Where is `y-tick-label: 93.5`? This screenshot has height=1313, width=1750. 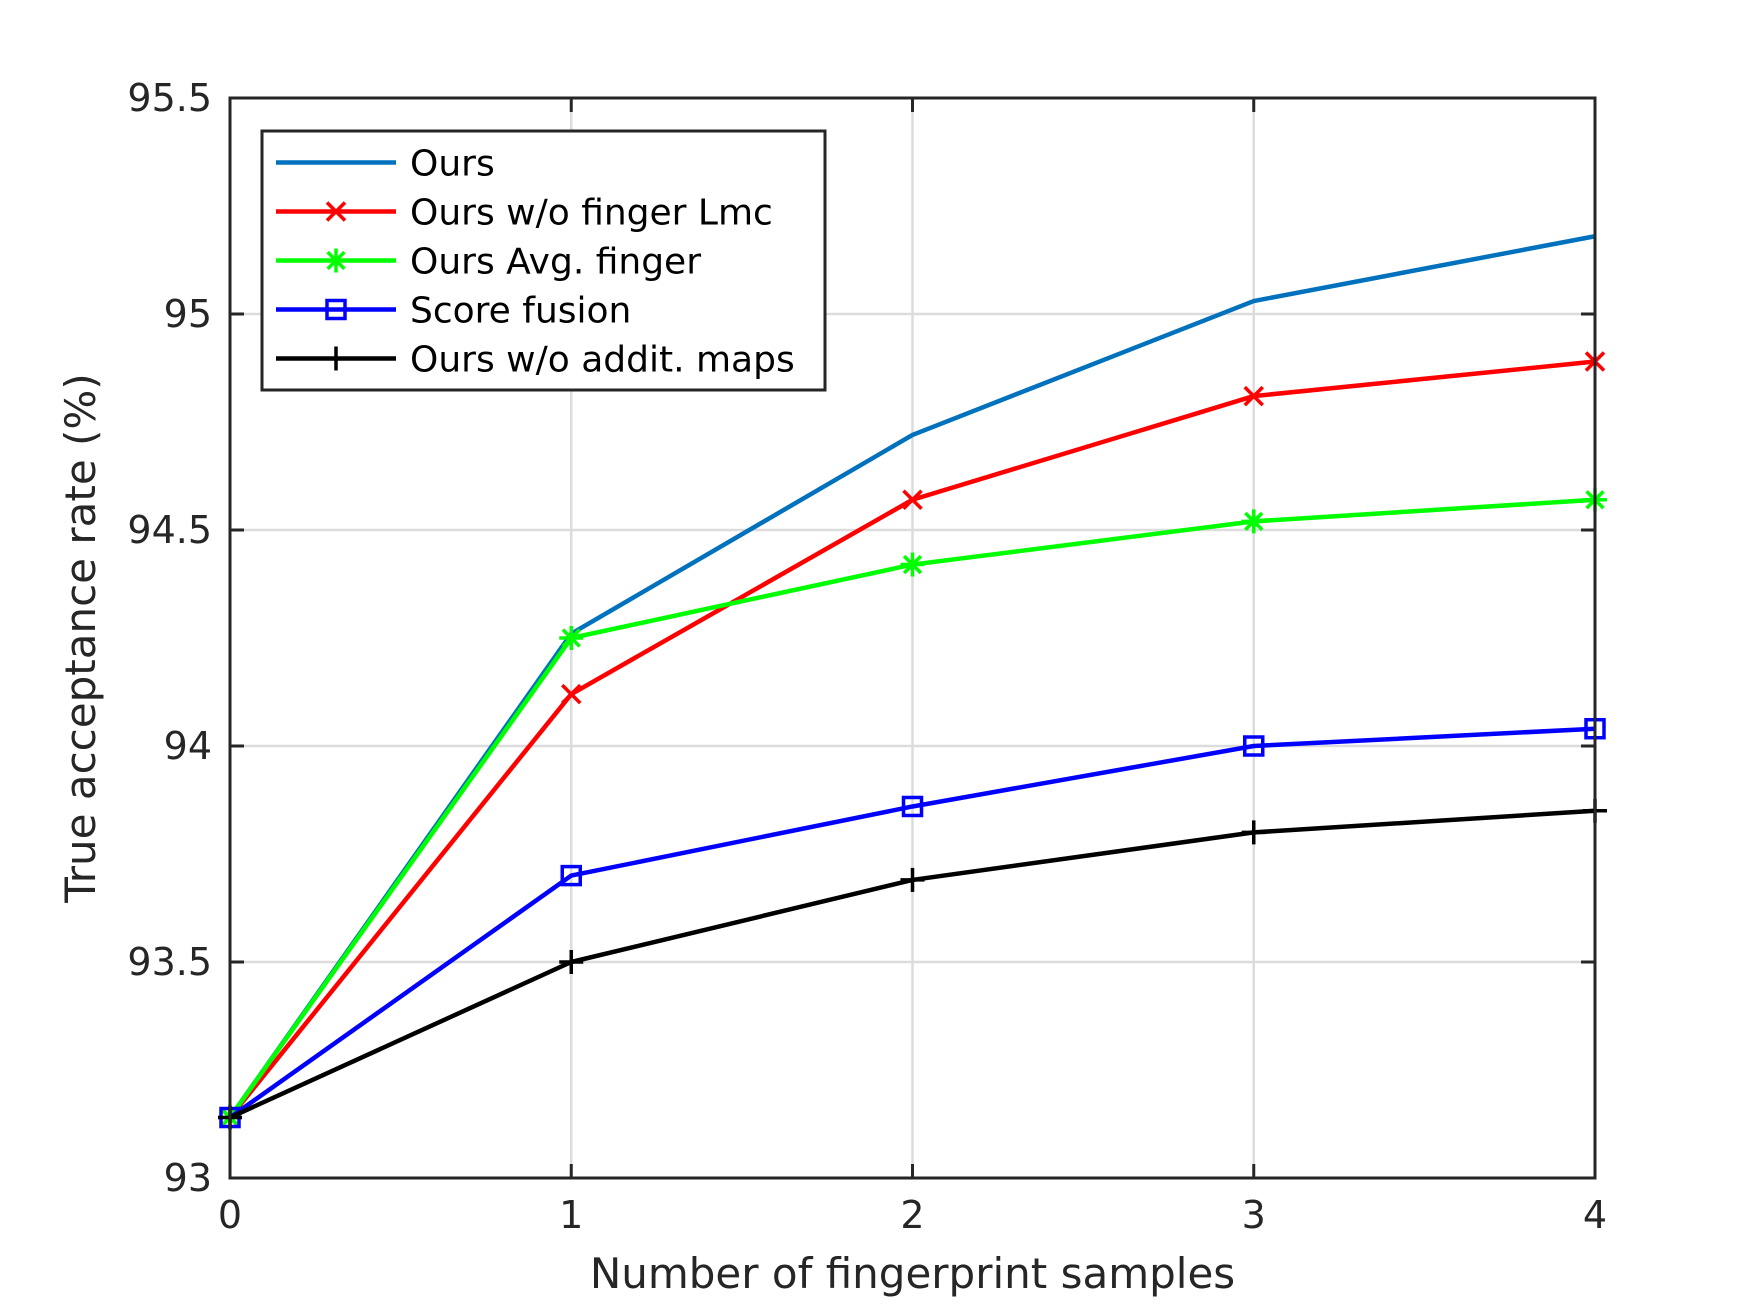
y-tick-label: 93.5 is located at coordinates (169, 962).